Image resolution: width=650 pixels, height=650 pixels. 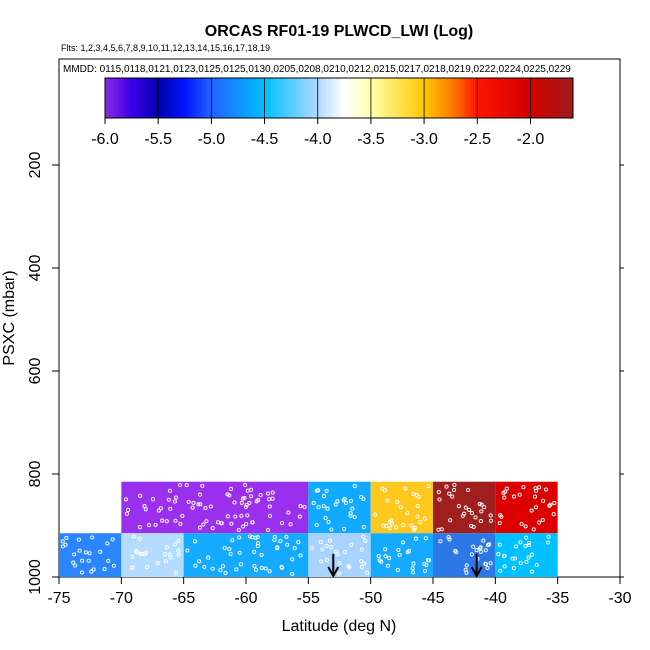 I want to click on colorbar-tick-label: -2.5, so click(x=477, y=139).